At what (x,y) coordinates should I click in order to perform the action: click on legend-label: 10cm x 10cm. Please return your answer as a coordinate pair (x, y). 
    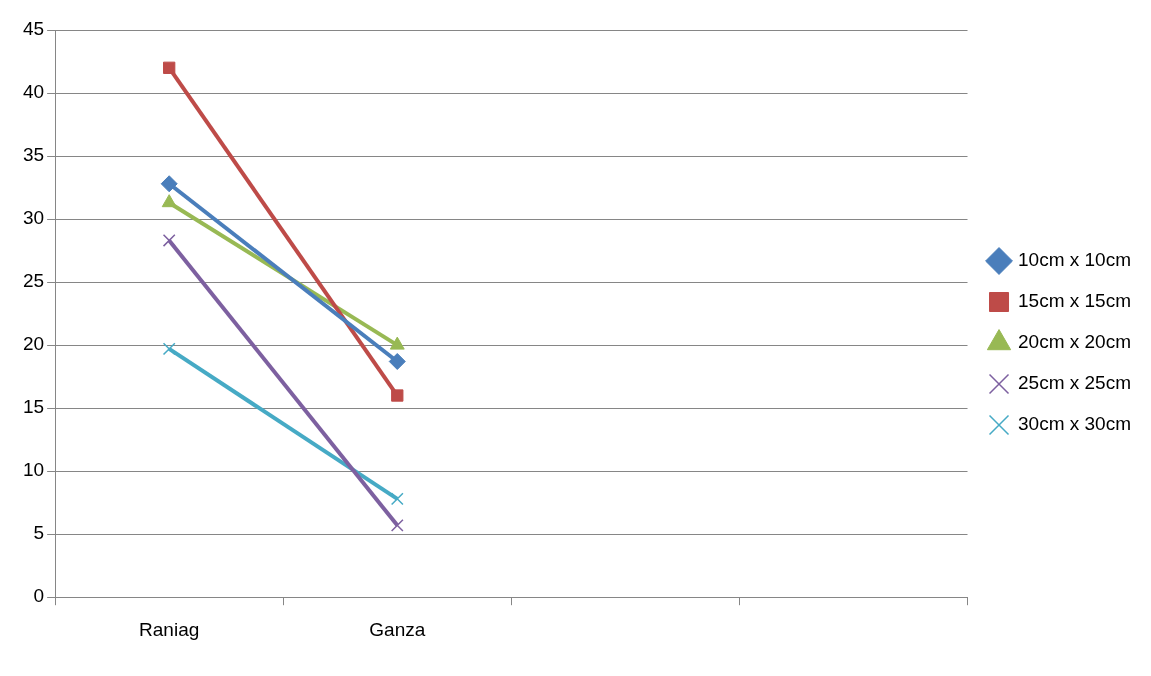
    Looking at the image, I should click on (1074, 260).